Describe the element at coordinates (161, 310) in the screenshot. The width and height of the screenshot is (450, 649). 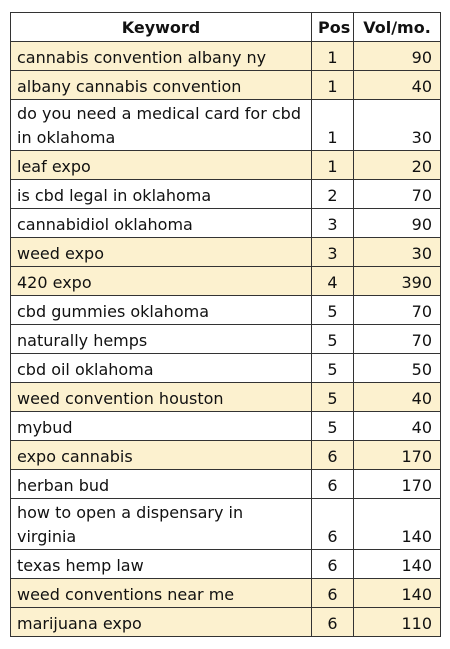
I see `keyword-cell: cbd gummies oklahoma` at that location.